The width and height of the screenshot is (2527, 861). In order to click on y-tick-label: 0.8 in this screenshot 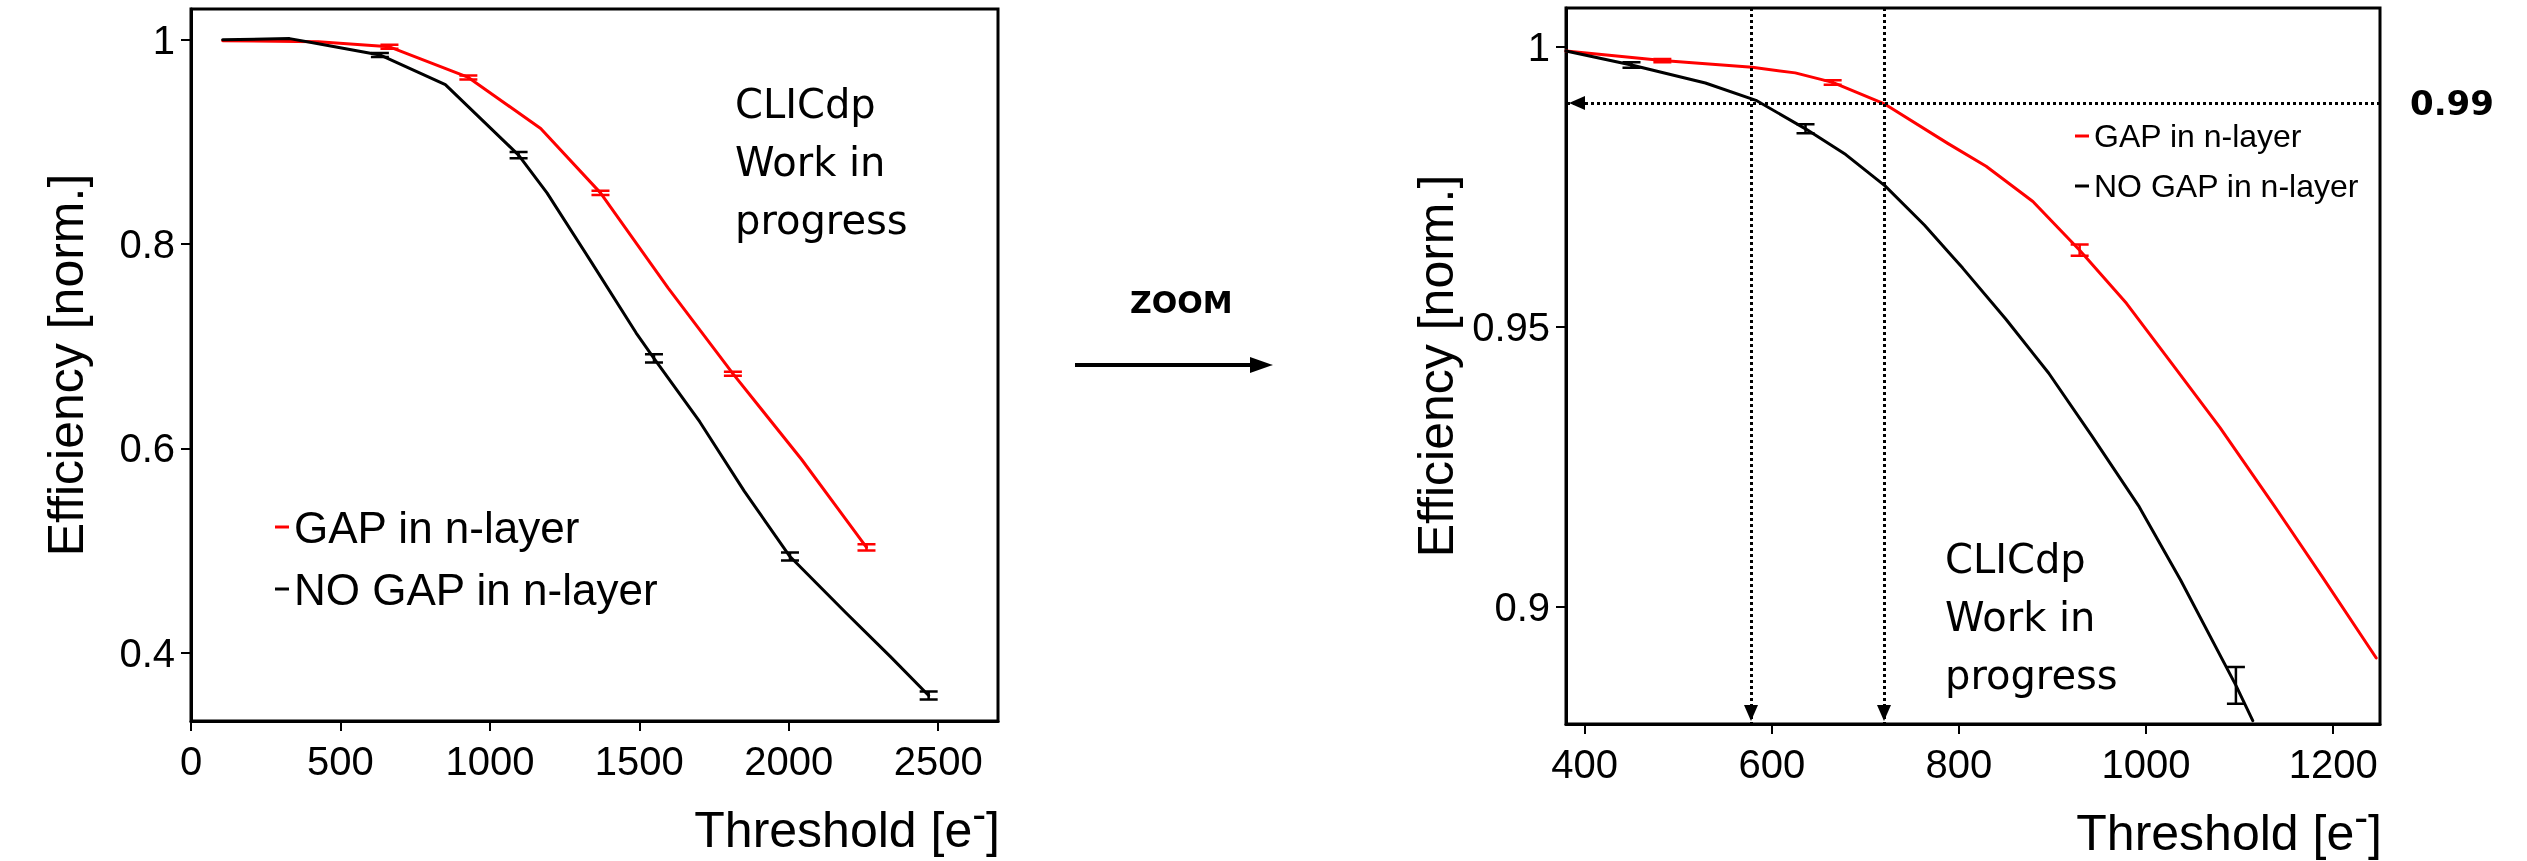, I will do `click(147, 243)`.